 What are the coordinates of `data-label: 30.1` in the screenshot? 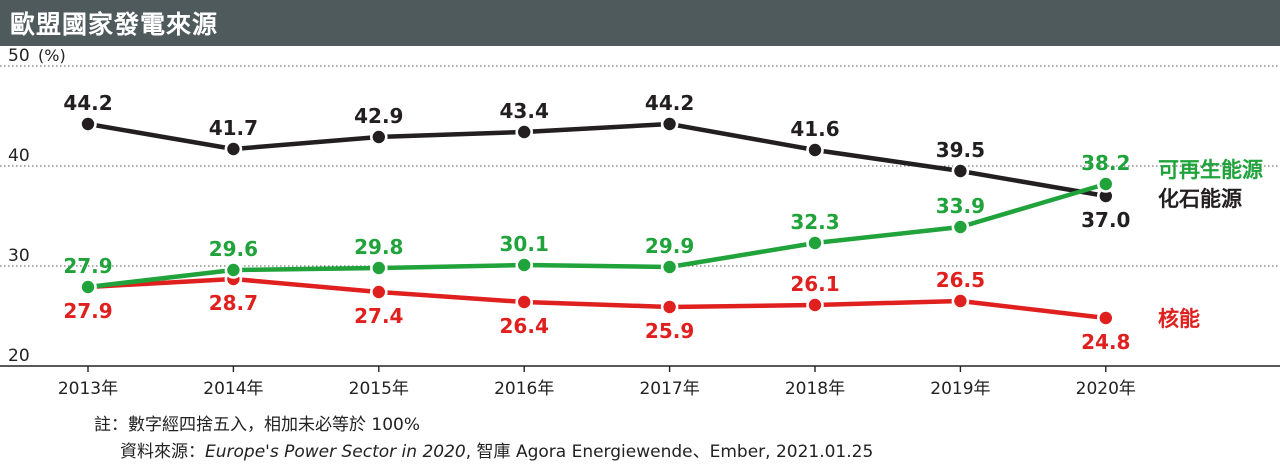 It's located at (524, 244).